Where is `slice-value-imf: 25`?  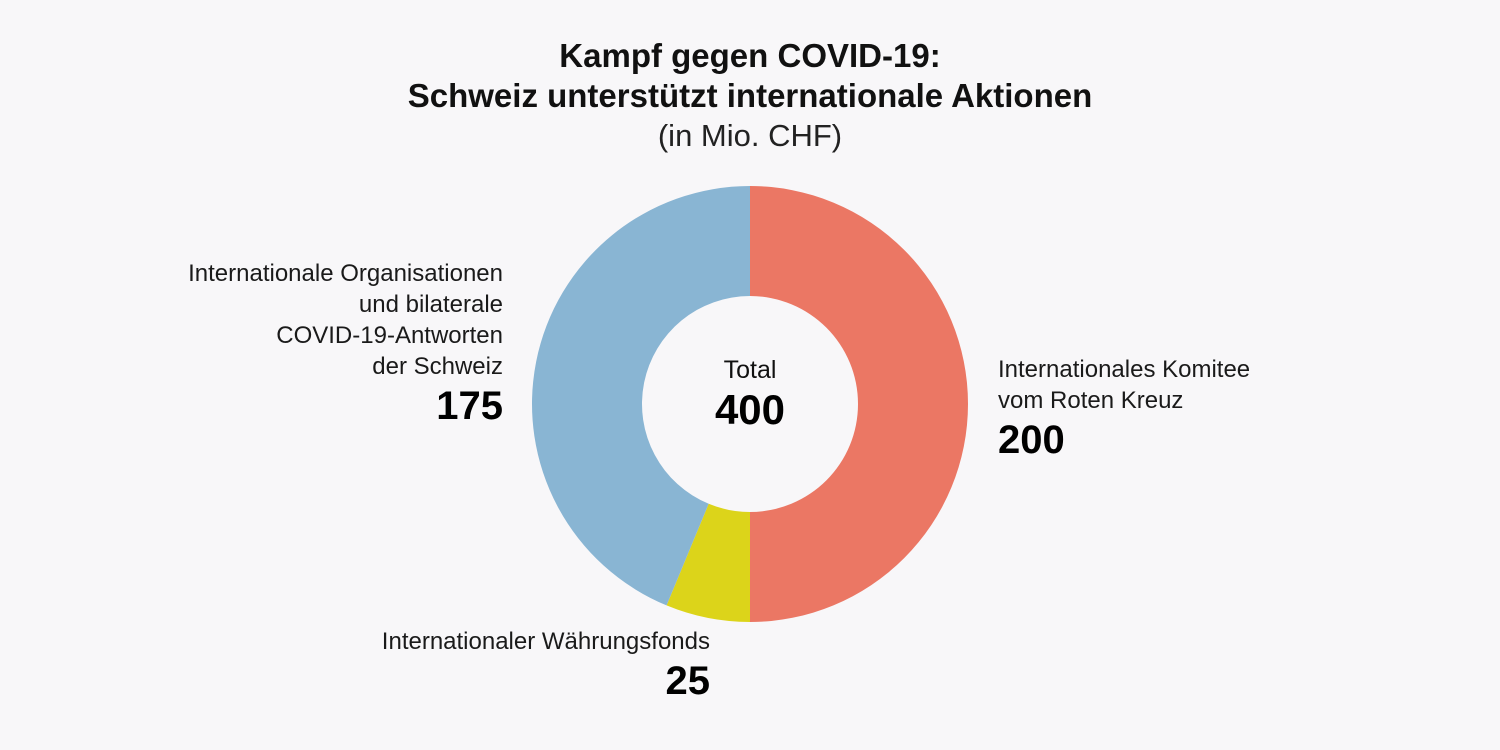 slice-value-imf: 25 is located at coordinates (688, 681).